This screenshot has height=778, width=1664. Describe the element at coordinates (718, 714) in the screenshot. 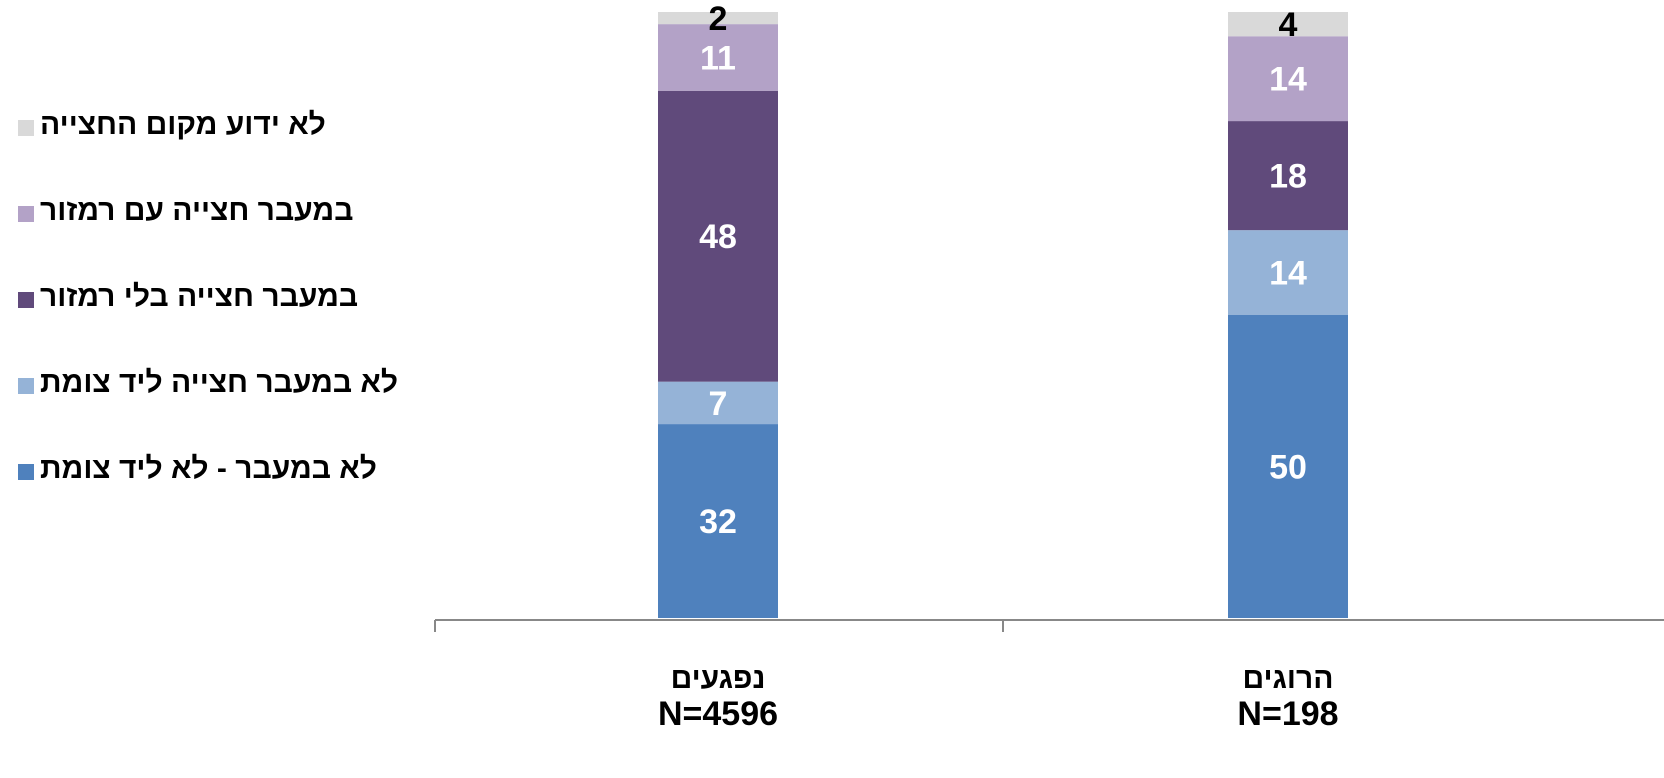

I see `category-n: N=4596` at that location.